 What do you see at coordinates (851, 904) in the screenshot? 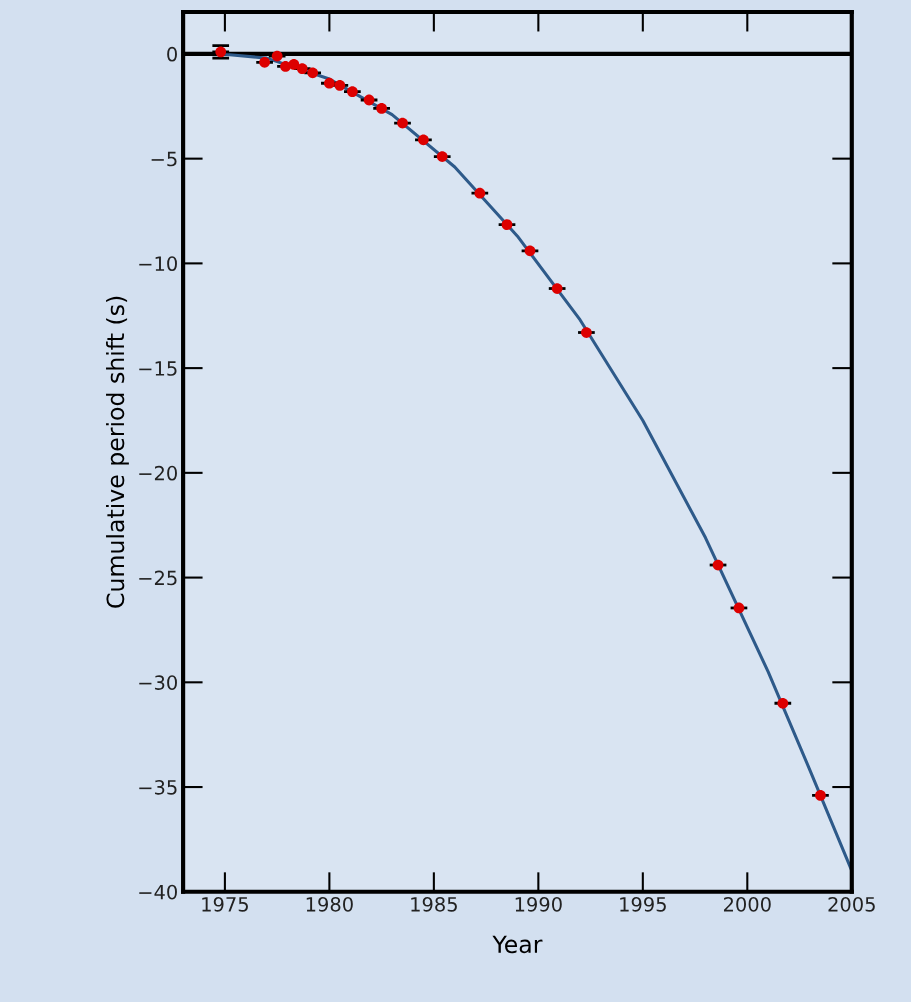
I see `x-tick-label: 2005` at bounding box center [851, 904].